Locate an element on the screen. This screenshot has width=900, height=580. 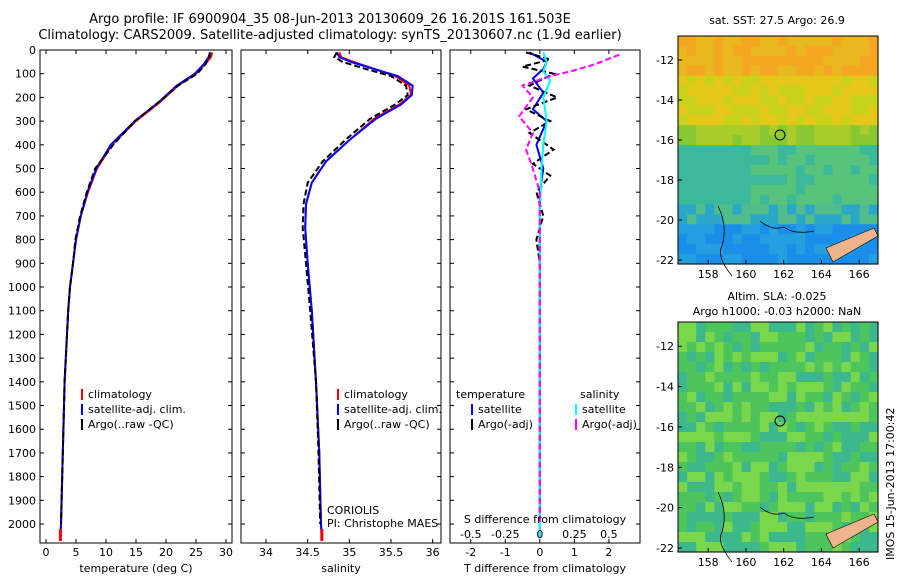
y-tick-label: 2000 is located at coordinates (22, 524).